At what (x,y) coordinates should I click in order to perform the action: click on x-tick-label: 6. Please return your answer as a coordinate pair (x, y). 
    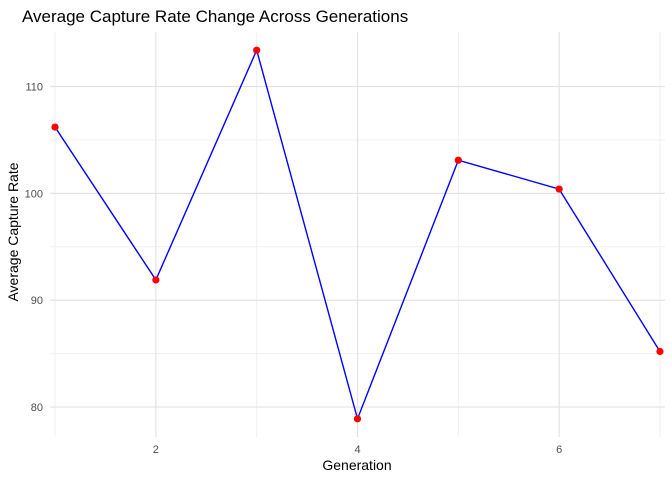
    Looking at the image, I should click on (559, 450).